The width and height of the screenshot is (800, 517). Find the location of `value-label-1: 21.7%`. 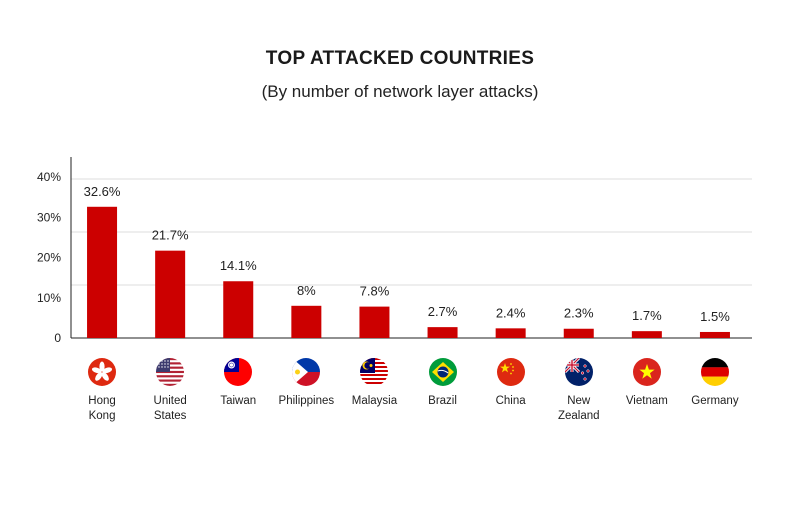

value-label-1: 21.7% is located at coordinates (170, 235).